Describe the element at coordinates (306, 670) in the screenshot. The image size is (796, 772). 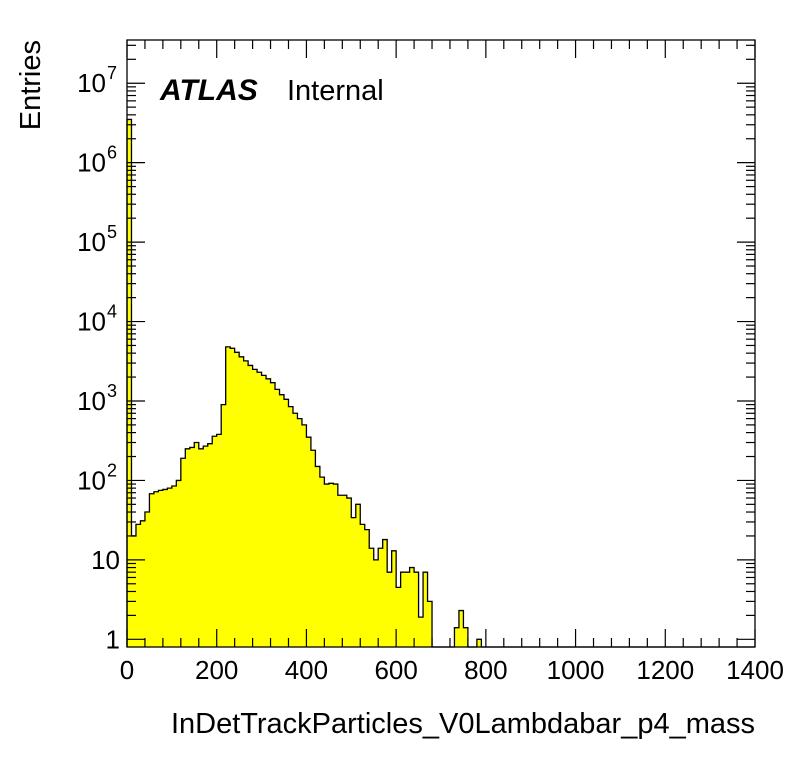
I see `x-tick-label: 400` at that location.